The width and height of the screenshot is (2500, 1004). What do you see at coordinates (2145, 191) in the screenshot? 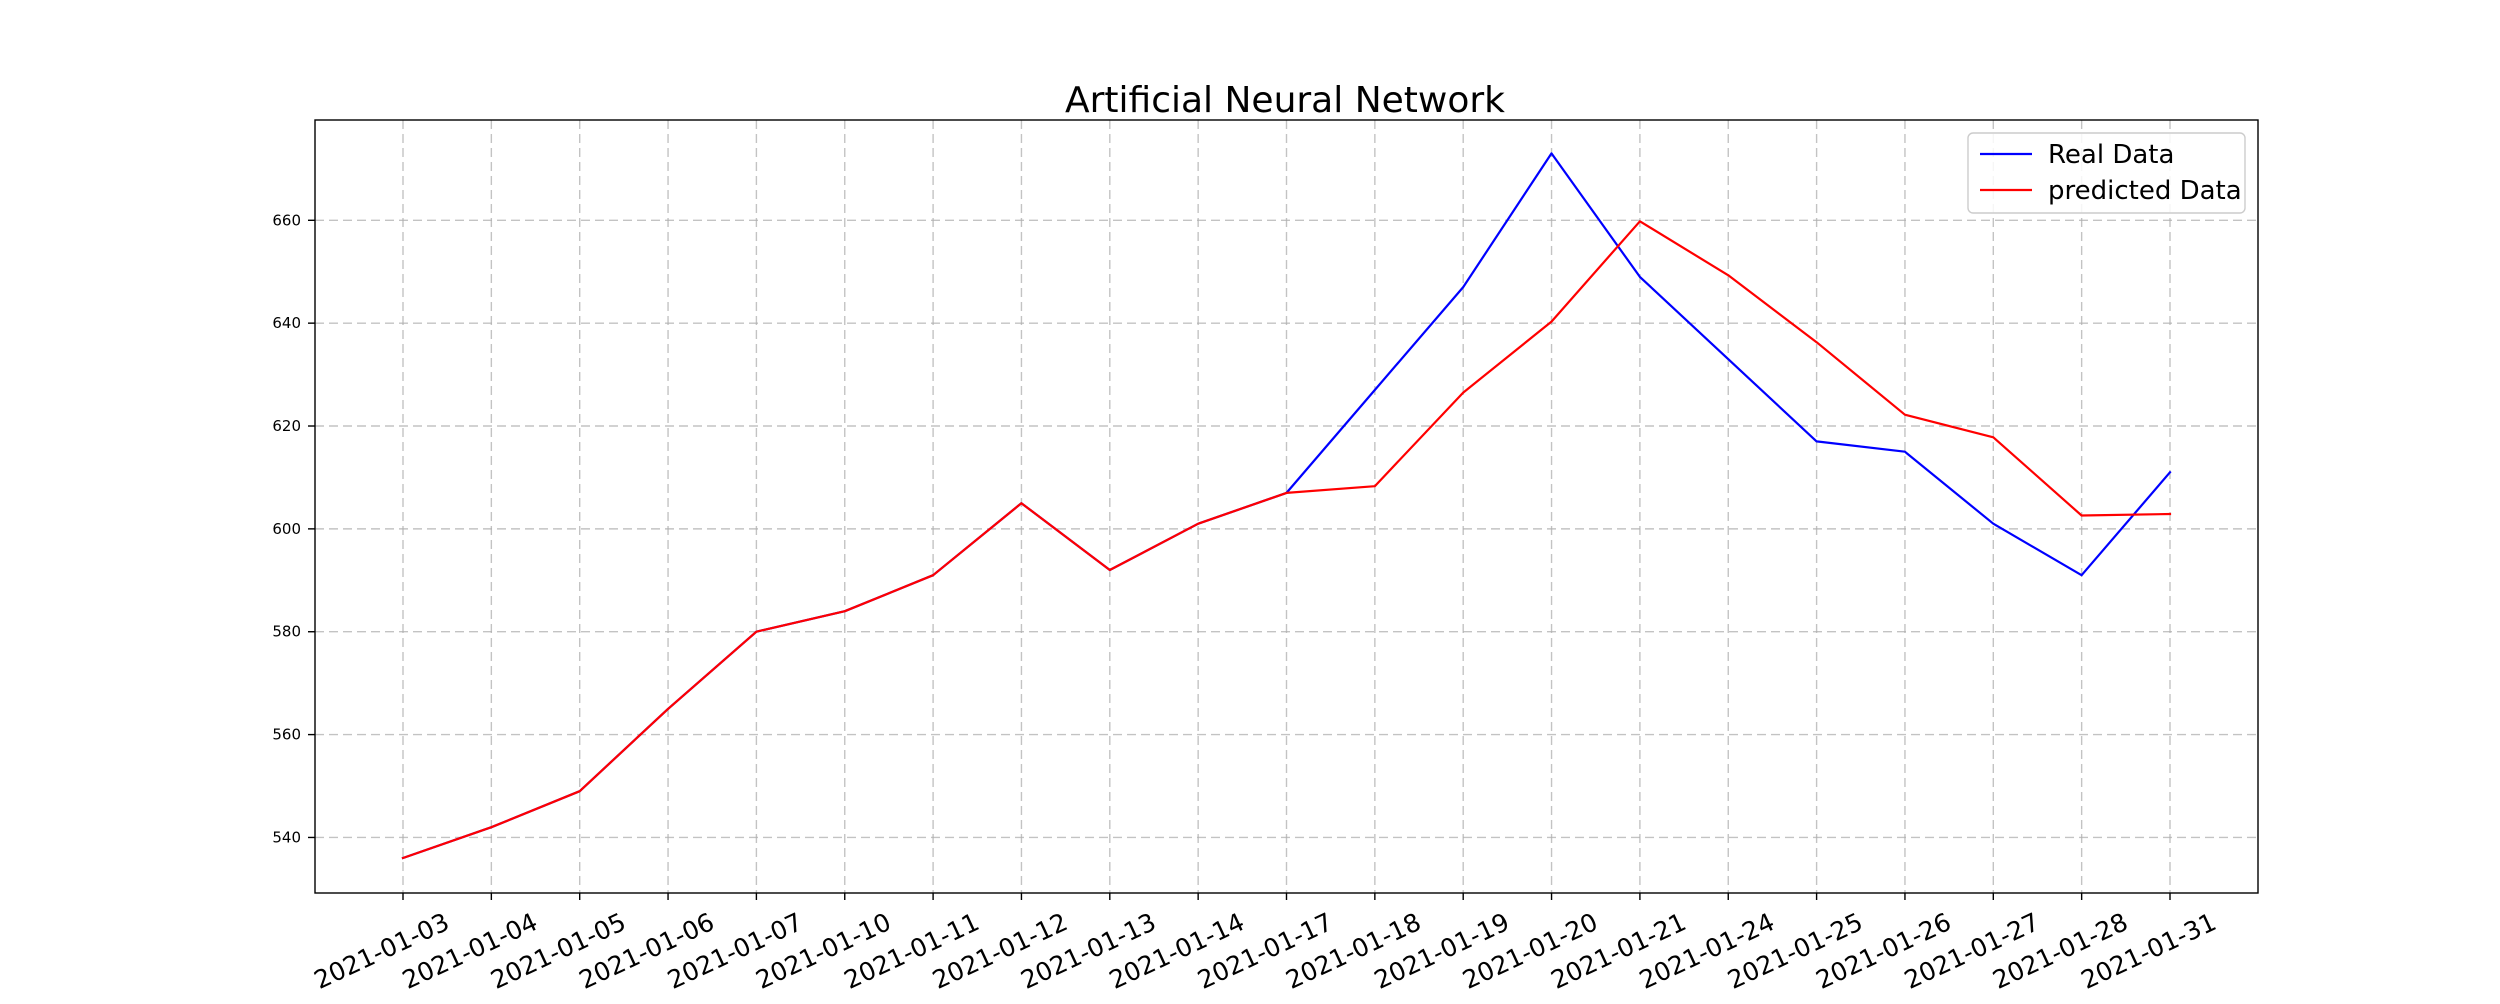
I see `legend-label: predicted Data` at bounding box center [2145, 191].